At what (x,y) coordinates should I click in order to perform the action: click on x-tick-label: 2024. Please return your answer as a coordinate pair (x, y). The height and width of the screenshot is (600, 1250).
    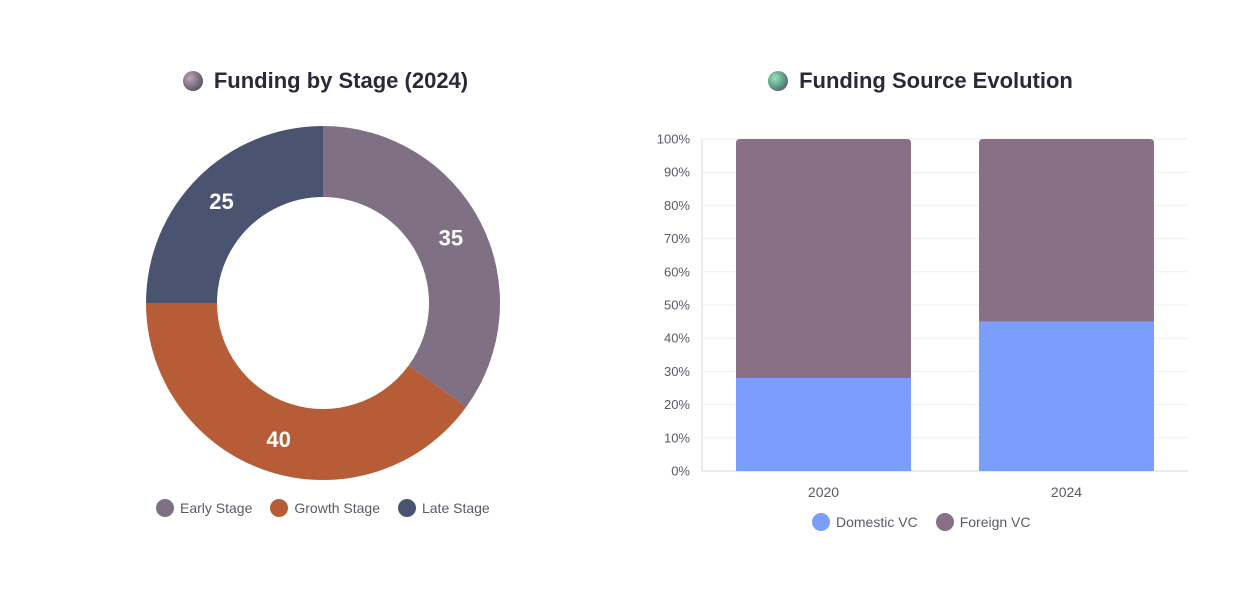
    Looking at the image, I should click on (1066, 492).